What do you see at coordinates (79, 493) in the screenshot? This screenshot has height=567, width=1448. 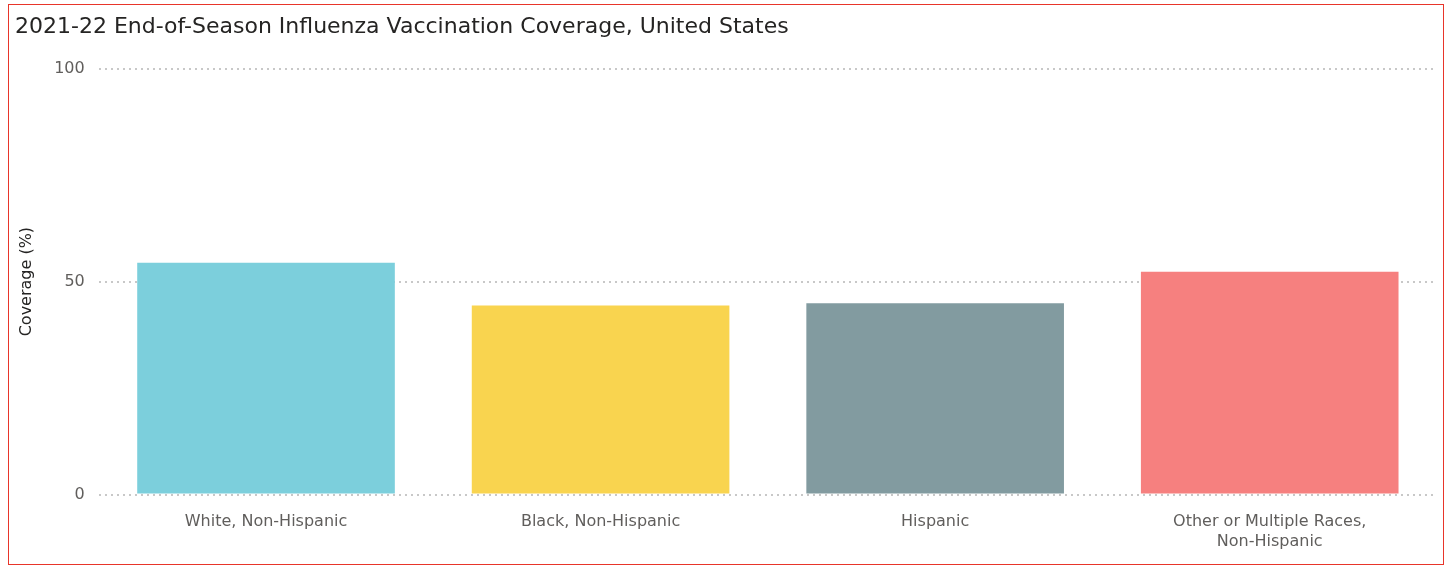 I see `y-tick-label: 0` at bounding box center [79, 493].